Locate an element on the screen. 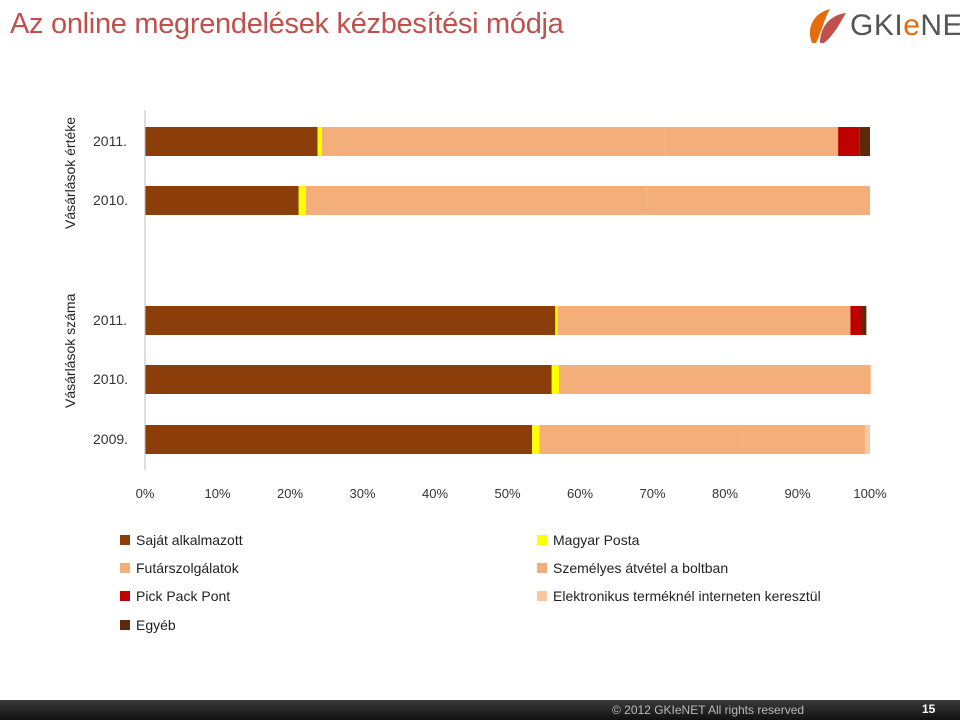  legend-item: Magyar Posta is located at coordinates (588, 540).